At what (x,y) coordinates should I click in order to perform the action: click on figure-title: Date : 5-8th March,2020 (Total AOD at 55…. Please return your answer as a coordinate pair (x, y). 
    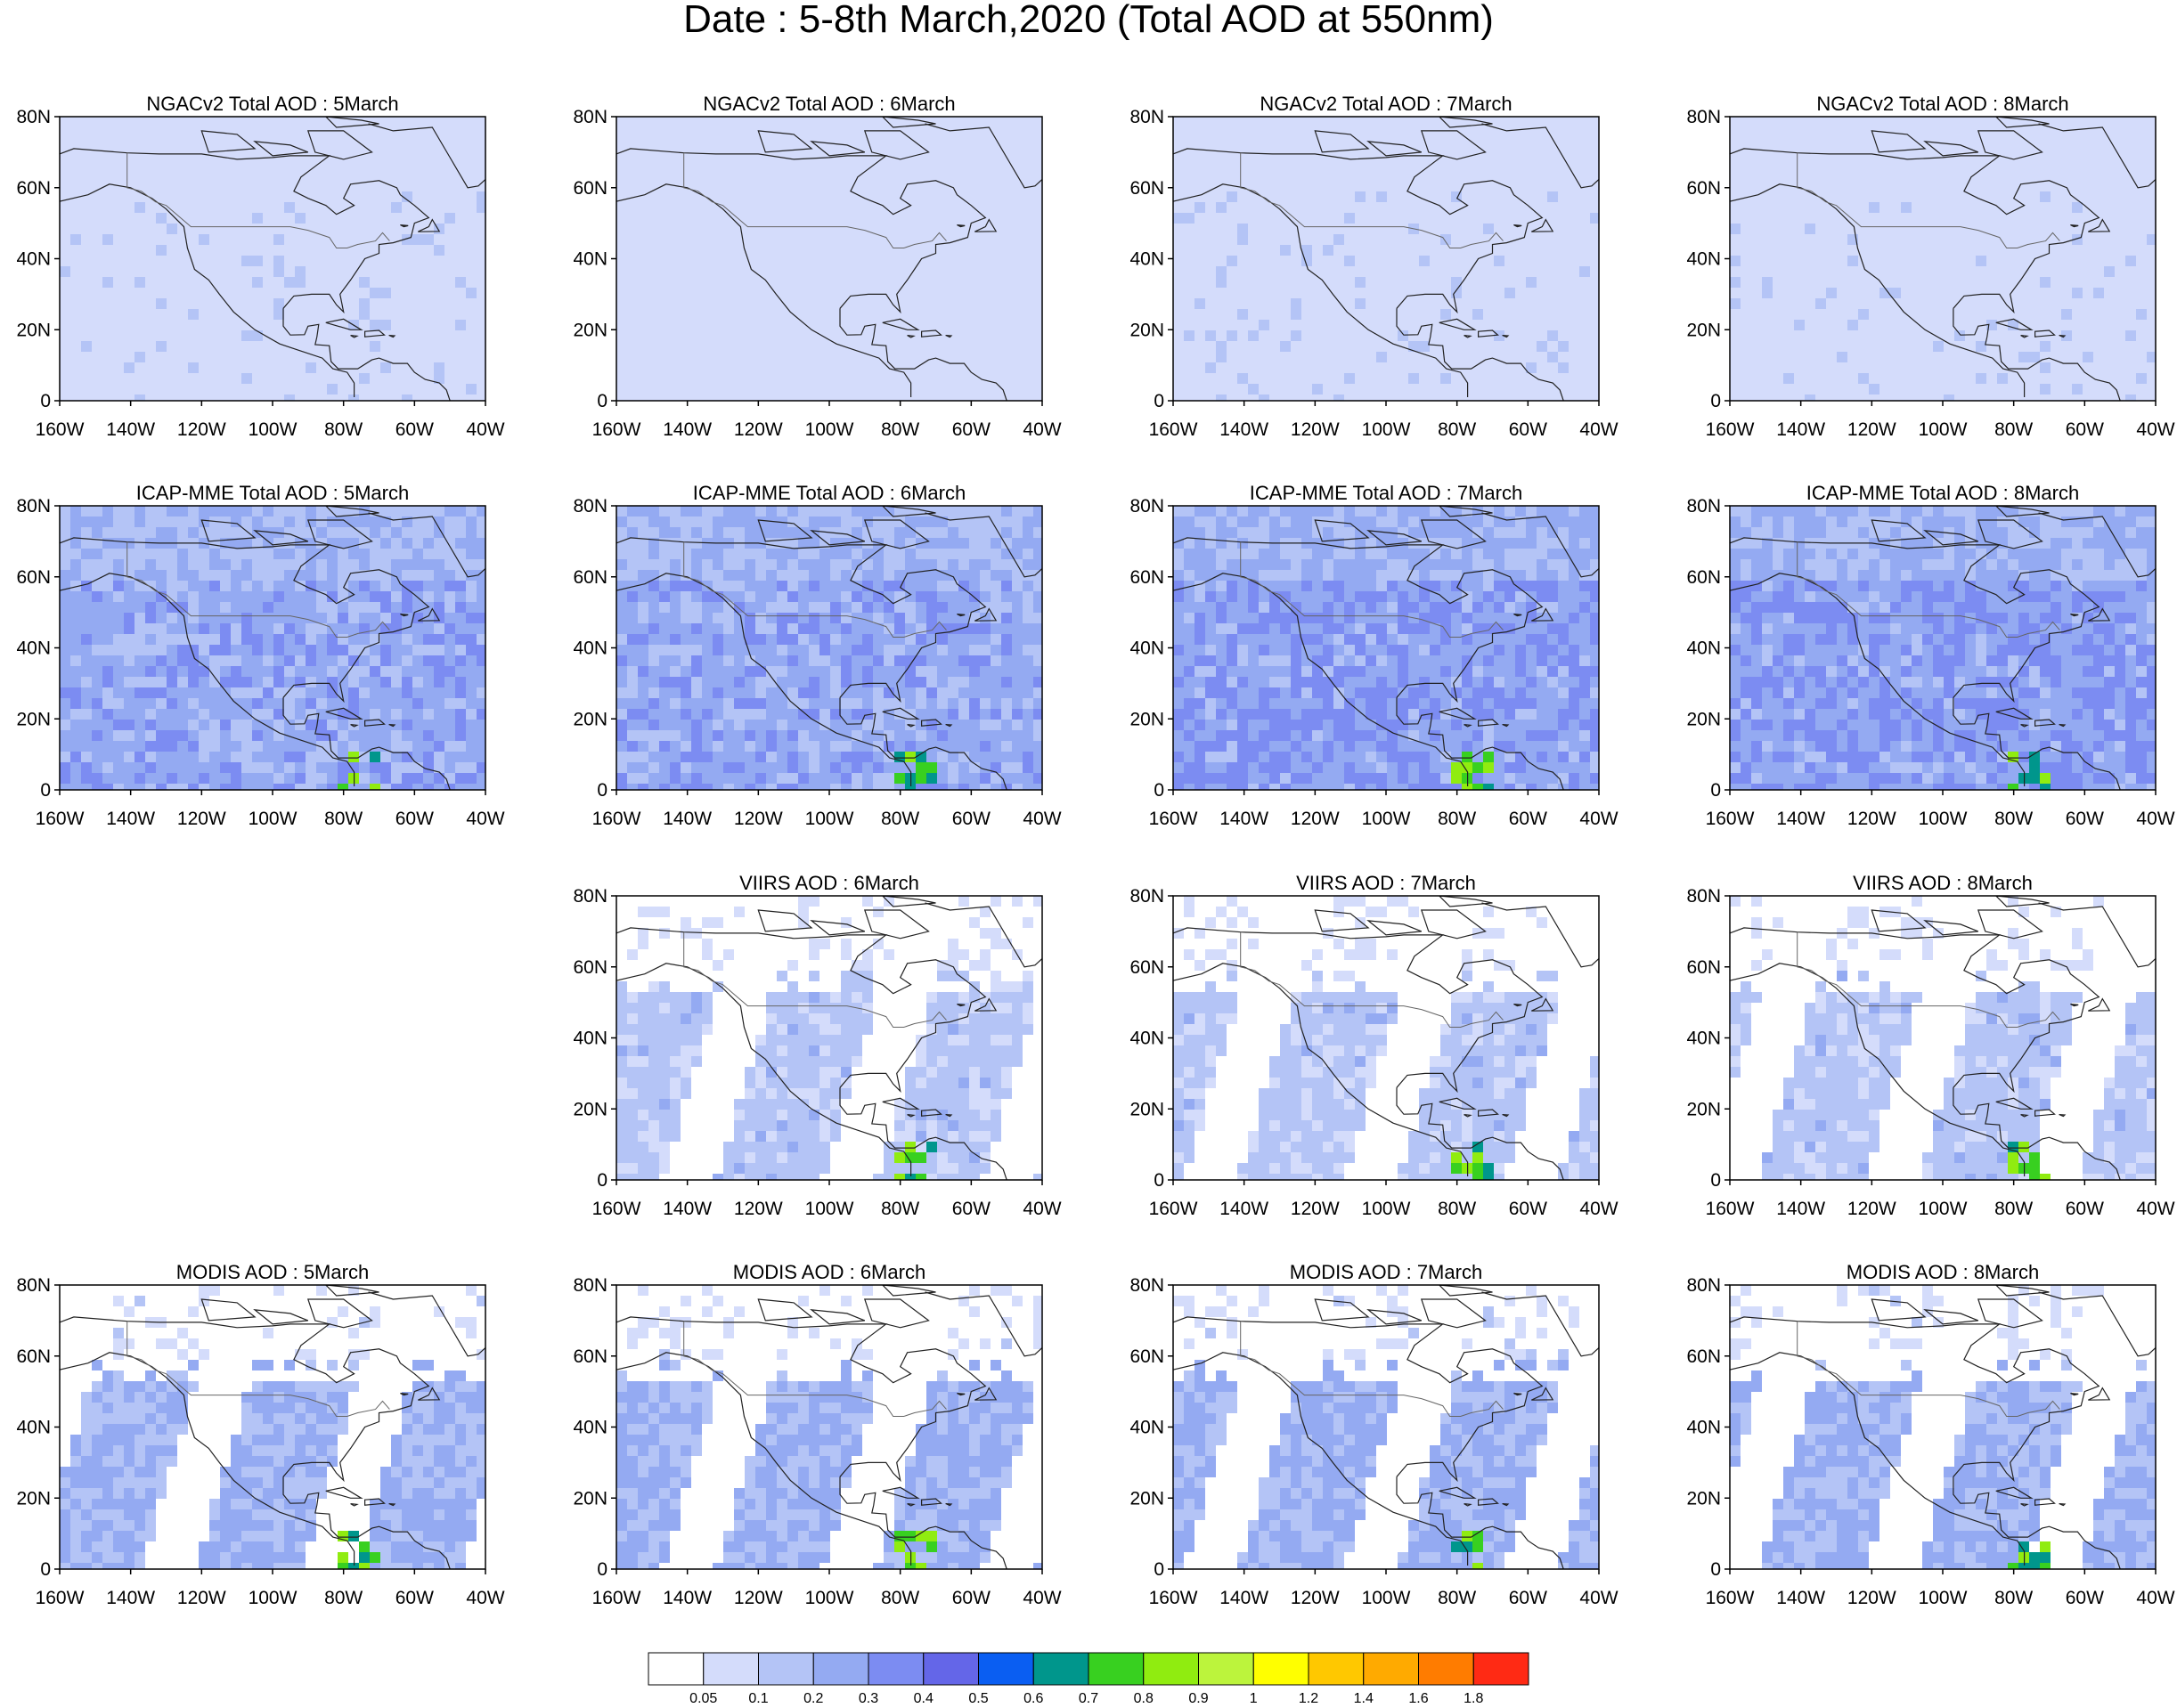
    Looking at the image, I should click on (1088, 20).